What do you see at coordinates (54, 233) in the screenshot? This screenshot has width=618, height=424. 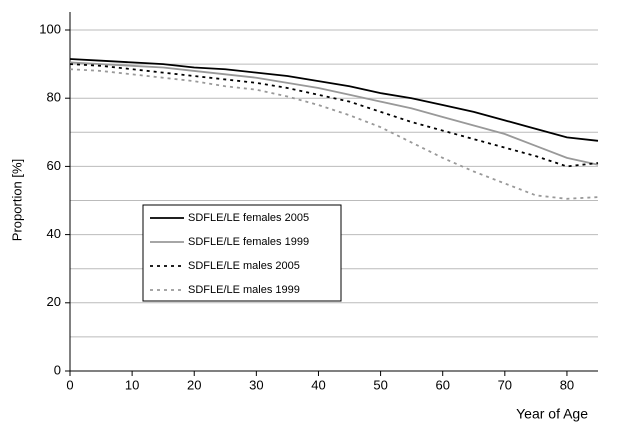 I see `y-tick-label: 40` at bounding box center [54, 233].